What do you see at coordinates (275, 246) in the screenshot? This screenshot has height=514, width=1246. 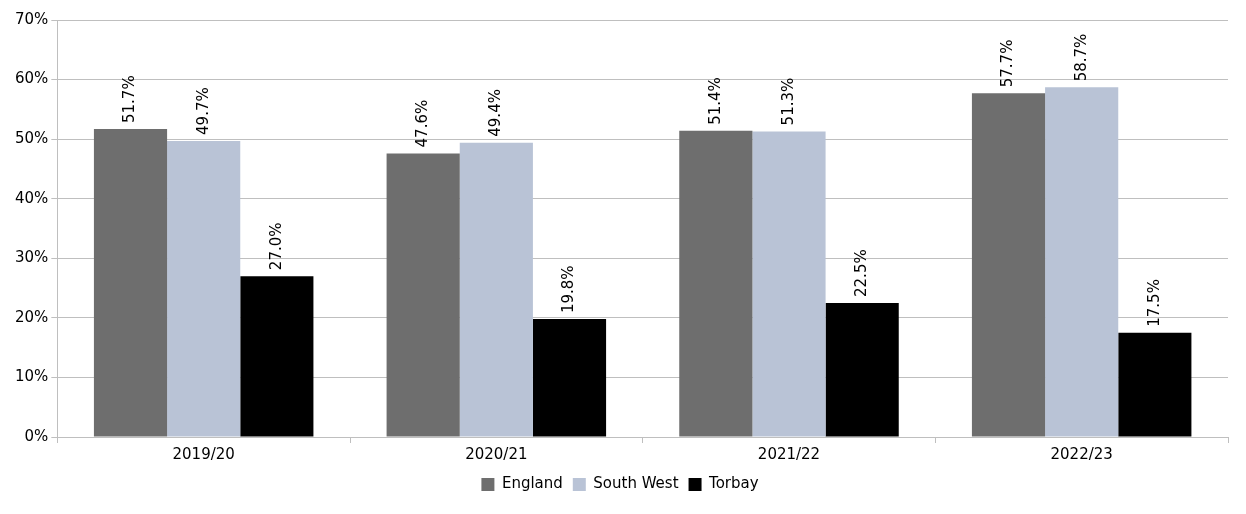 I see `data-label: 27.0%` at bounding box center [275, 246].